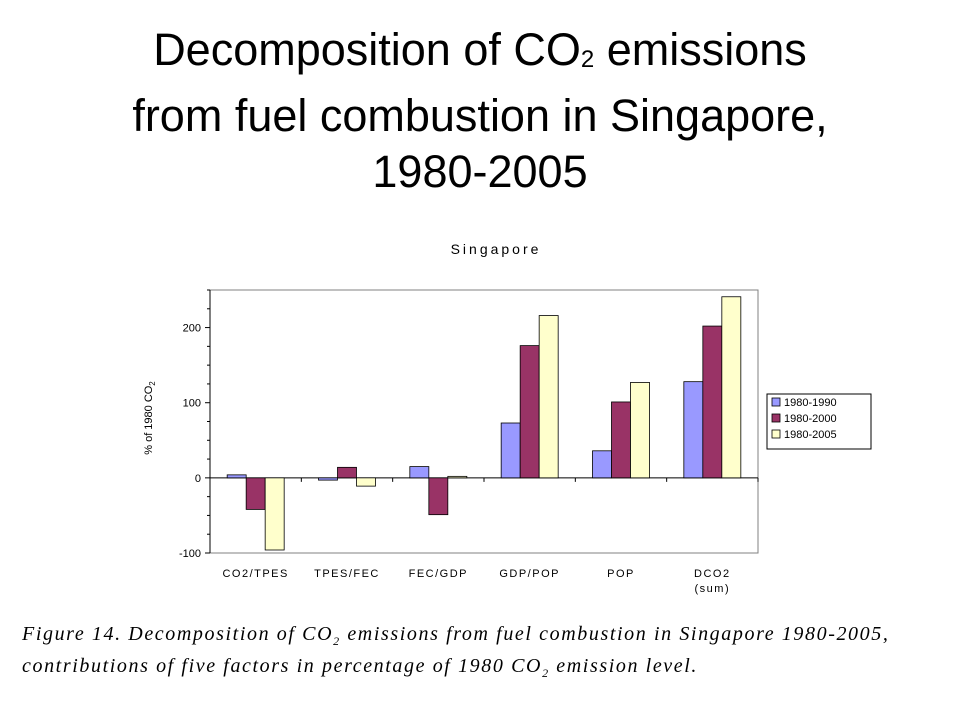 This screenshot has width=960, height=720. Describe the element at coordinates (810, 403) in the screenshot. I see `legend-label: 1980-1990` at that location.